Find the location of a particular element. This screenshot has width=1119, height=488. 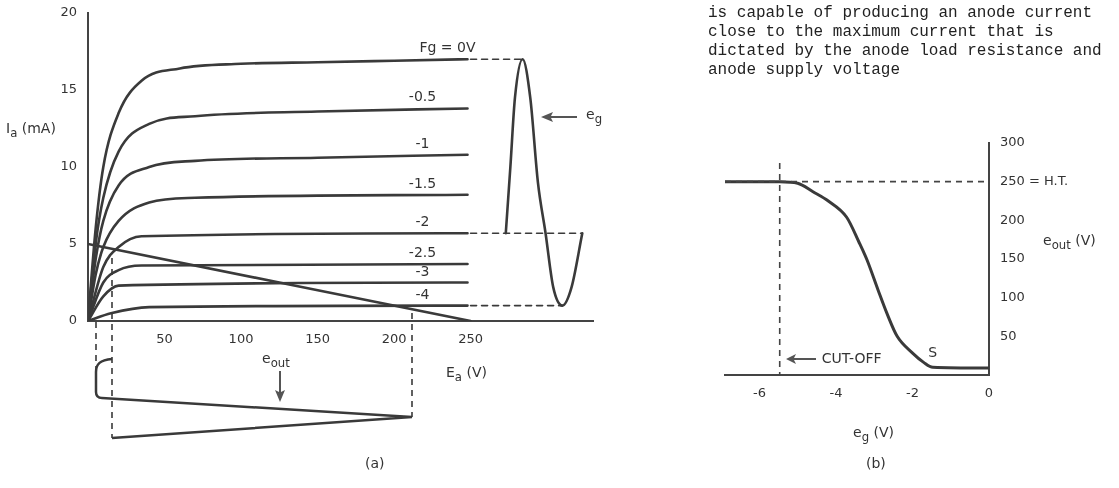

x-tick-label: -6 is located at coordinates (759, 393).